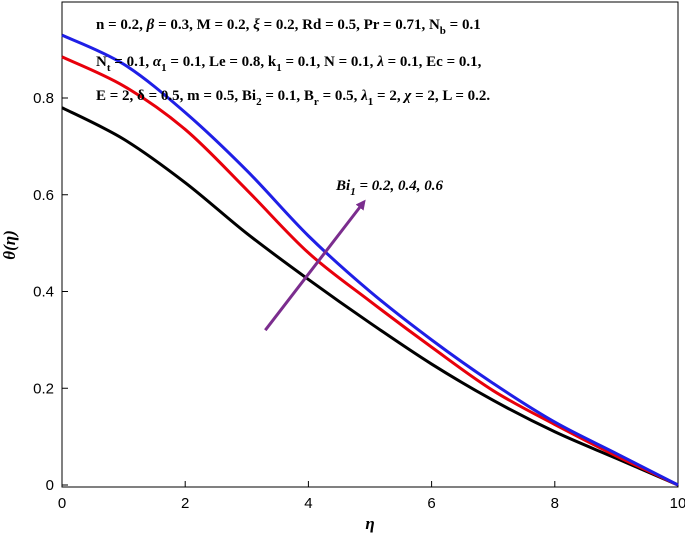  I want to click on y-tick-label: 0.8, so click(43, 98).